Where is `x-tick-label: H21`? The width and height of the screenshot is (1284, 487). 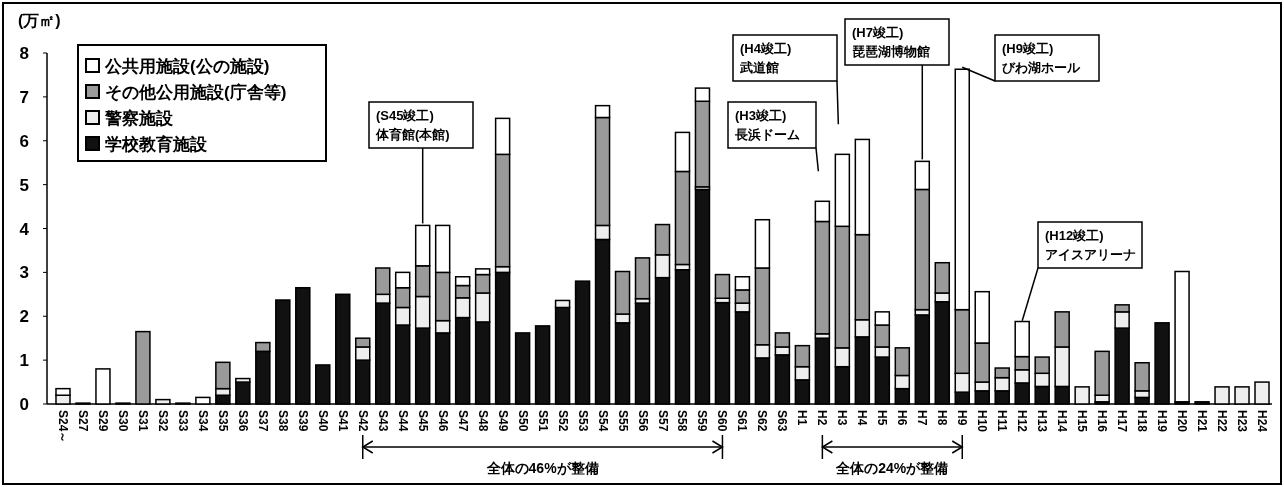
x-tick-label: H21 is located at coordinates (1202, 421).